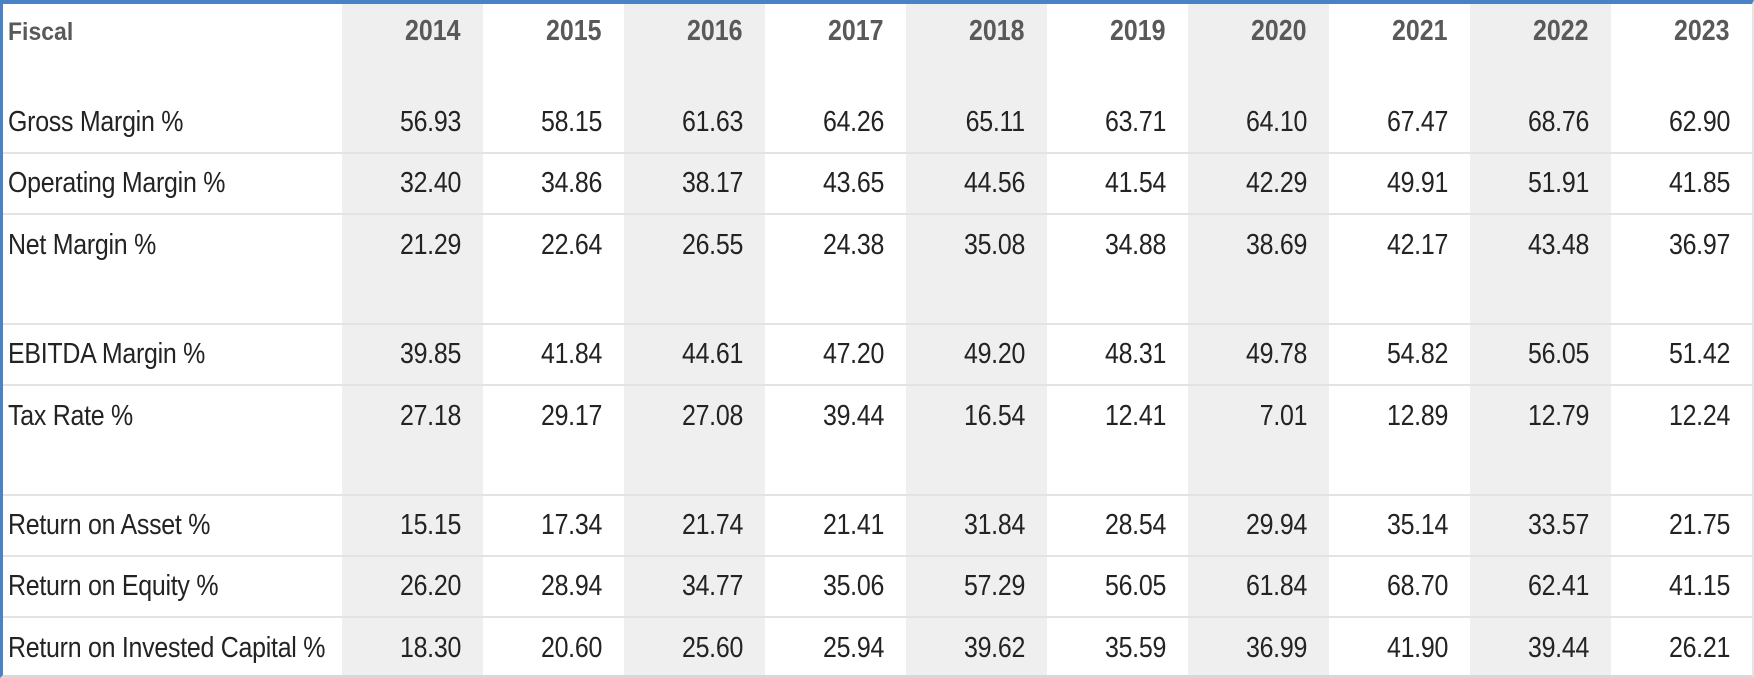 Image resolution: width=1754 pixels, height=678 pixels. What do you see at coordinates (1135, 122) in the screenshot?
I see `value-text: 63.71` at bounding box center [1135, 122].